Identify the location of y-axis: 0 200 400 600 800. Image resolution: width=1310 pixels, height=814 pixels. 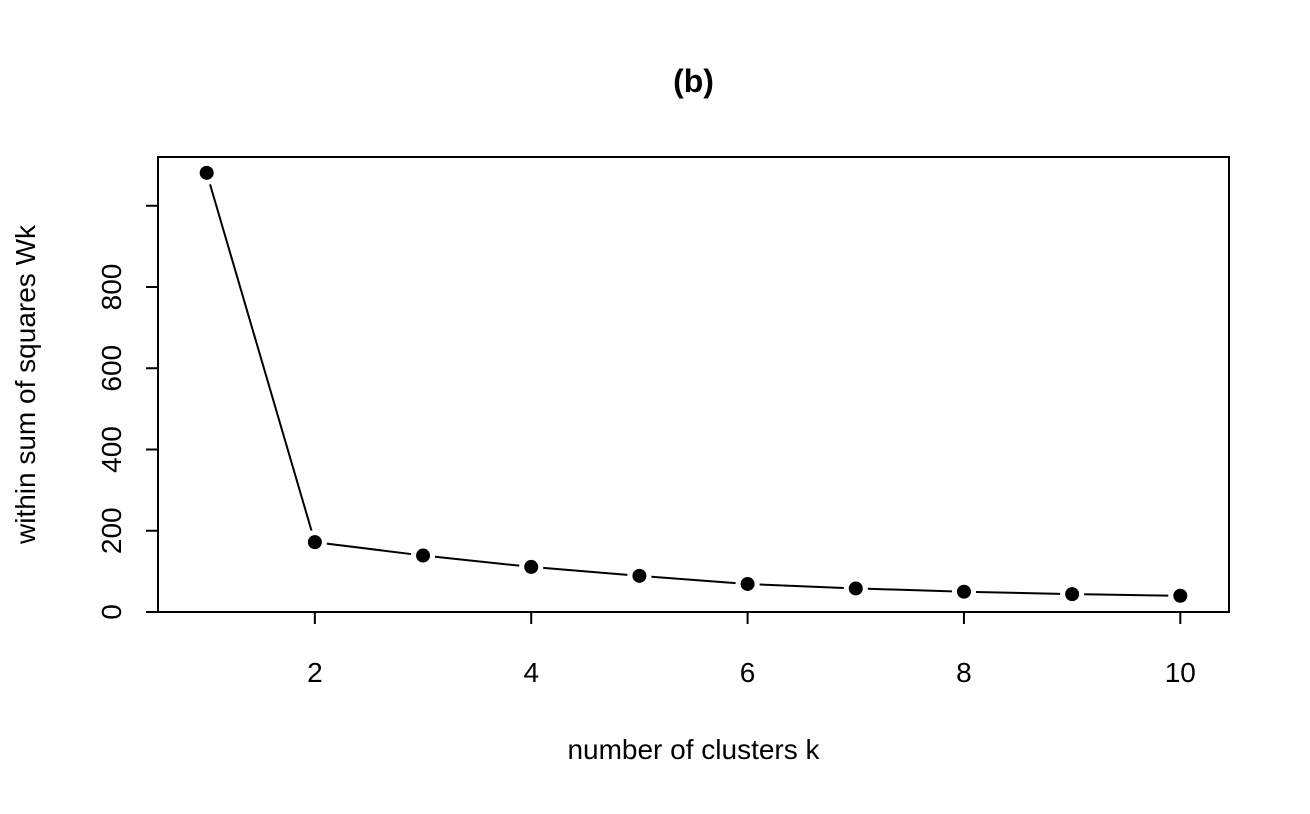
(127, 412).